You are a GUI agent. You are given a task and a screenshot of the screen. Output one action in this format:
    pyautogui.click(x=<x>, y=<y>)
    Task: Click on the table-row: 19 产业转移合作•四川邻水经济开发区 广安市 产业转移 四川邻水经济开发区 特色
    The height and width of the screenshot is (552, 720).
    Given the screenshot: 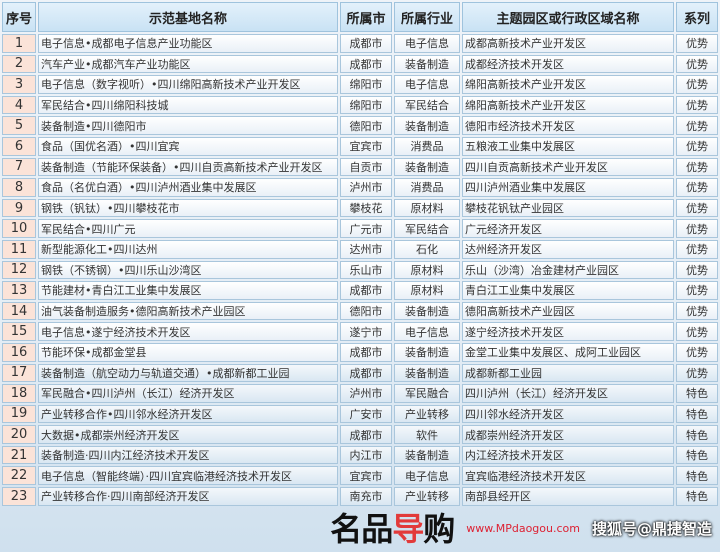 What is the action you would take?
    pyautogui.click(x=360, y=414)
    